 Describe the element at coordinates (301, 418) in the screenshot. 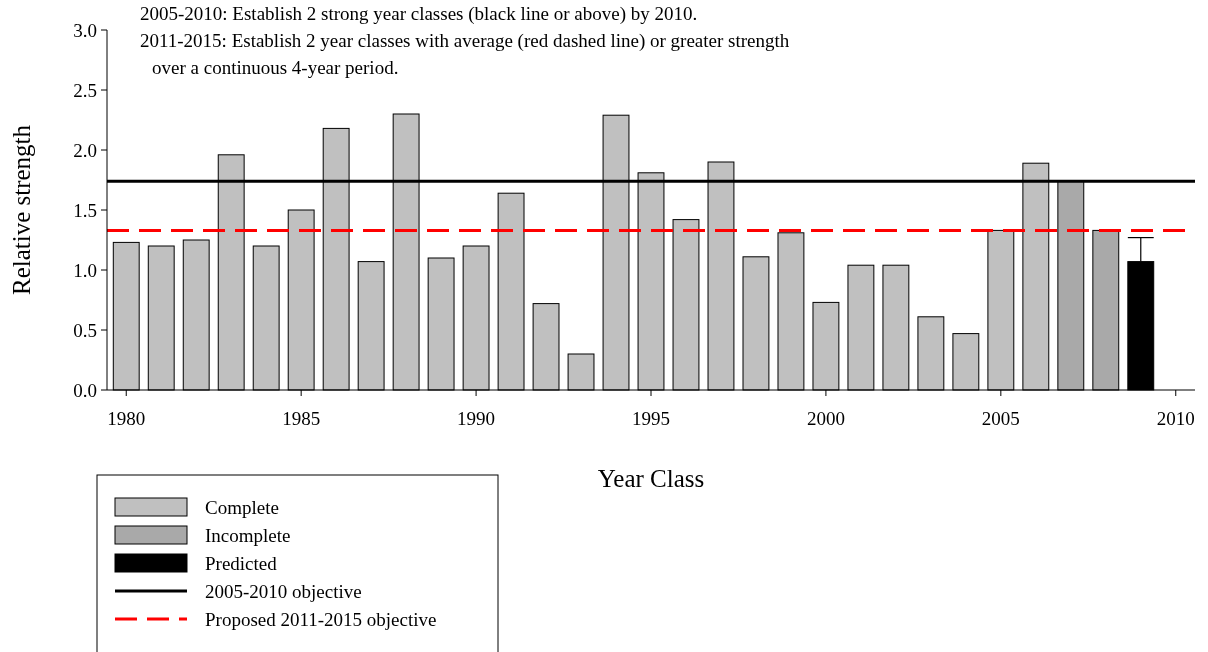

I see `x-tick-label: 1985` at that location.